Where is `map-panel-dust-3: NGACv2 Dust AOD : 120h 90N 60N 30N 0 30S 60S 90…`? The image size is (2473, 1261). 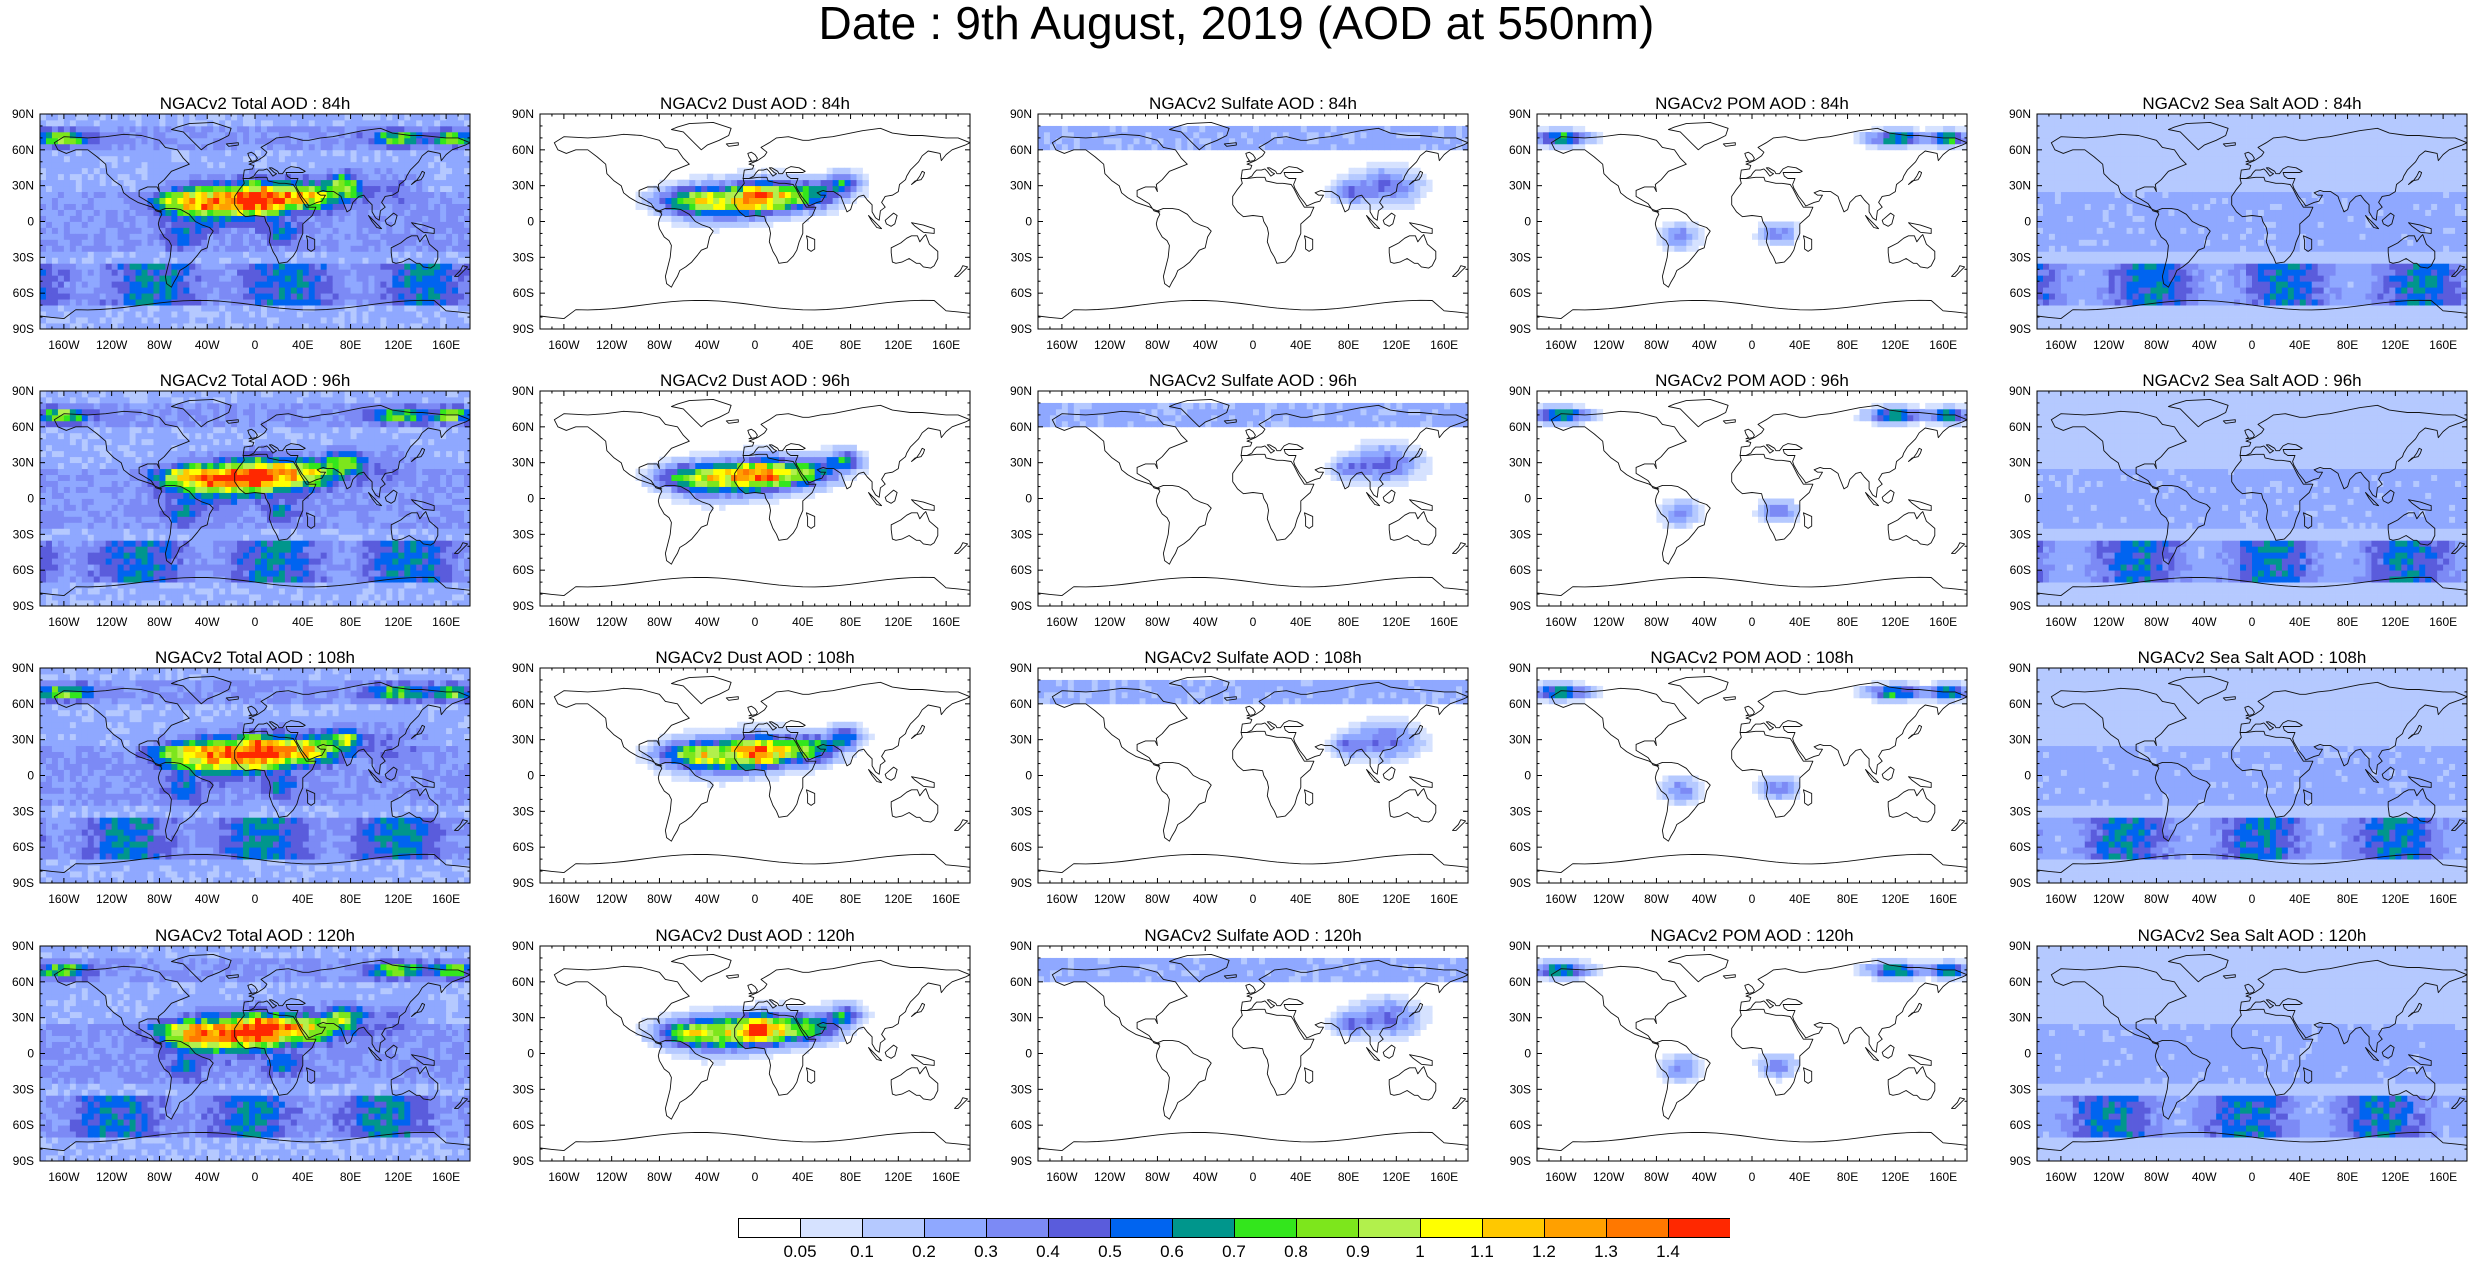 map-panel-dust-3: NGACv2 Dust AOD : 120h 90N 60N 30N 0 30S 60S 90… is located at coordinates (750, 1059).